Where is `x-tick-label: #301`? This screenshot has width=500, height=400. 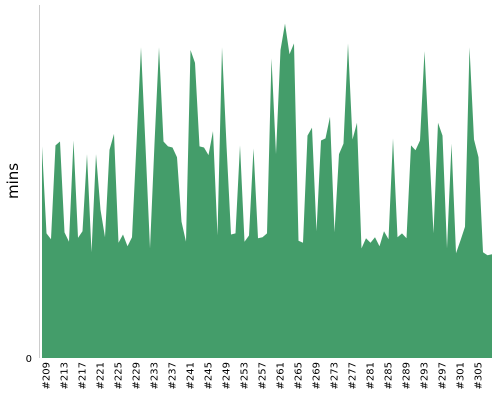 x-tick-label: #301 is located at coordinates (461, 375).